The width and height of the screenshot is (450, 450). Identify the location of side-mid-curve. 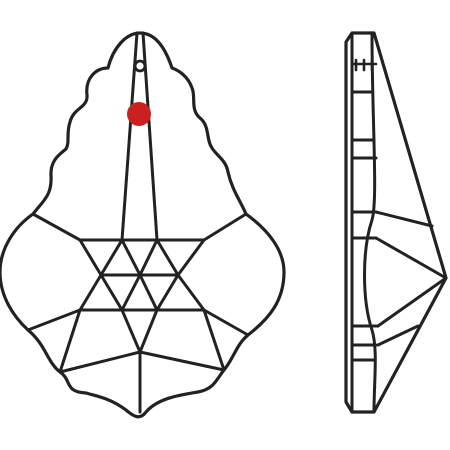
(370, 222).